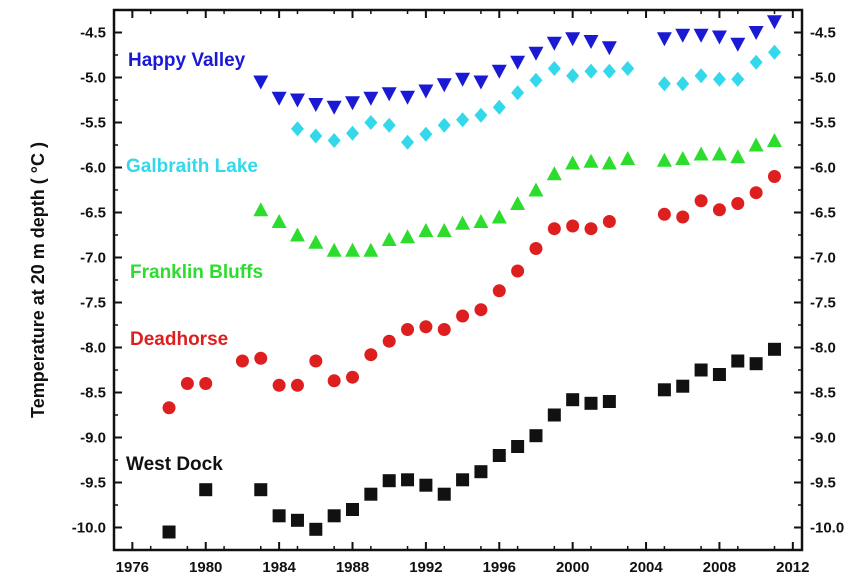 The width and height of the screenshot is (862, 581). What do you see at coordinates (823, 168) in the screenshot?
I see `y-tick-label-right: -6.0` at bounding box center [823, 168].